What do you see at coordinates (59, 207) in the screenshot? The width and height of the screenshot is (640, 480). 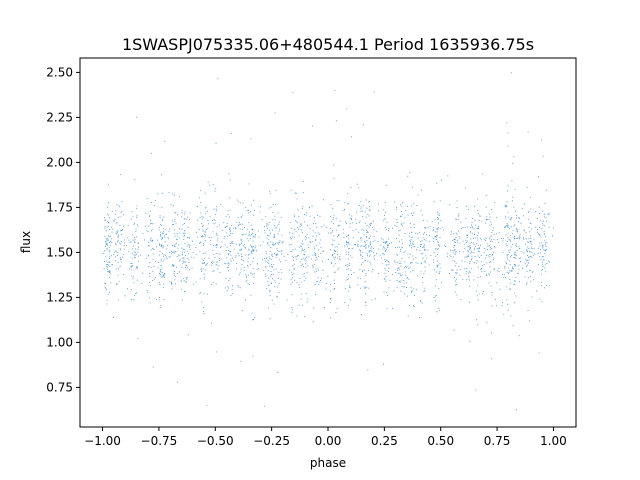 I see `y-tick-label: 1.75` at bounding box center [59, 207].